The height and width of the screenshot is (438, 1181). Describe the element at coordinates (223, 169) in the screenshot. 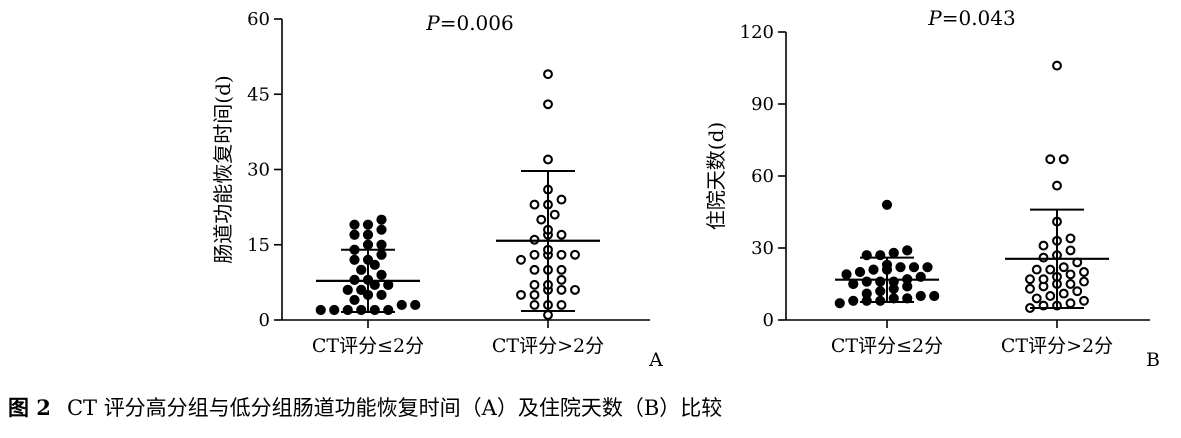

I see `y-axis-label: 肠道功能恢复时间(d)` at that location.